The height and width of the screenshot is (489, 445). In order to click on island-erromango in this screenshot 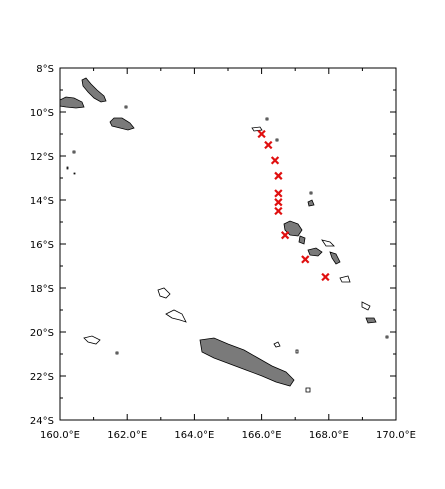, I will do `click(345, 279)`.